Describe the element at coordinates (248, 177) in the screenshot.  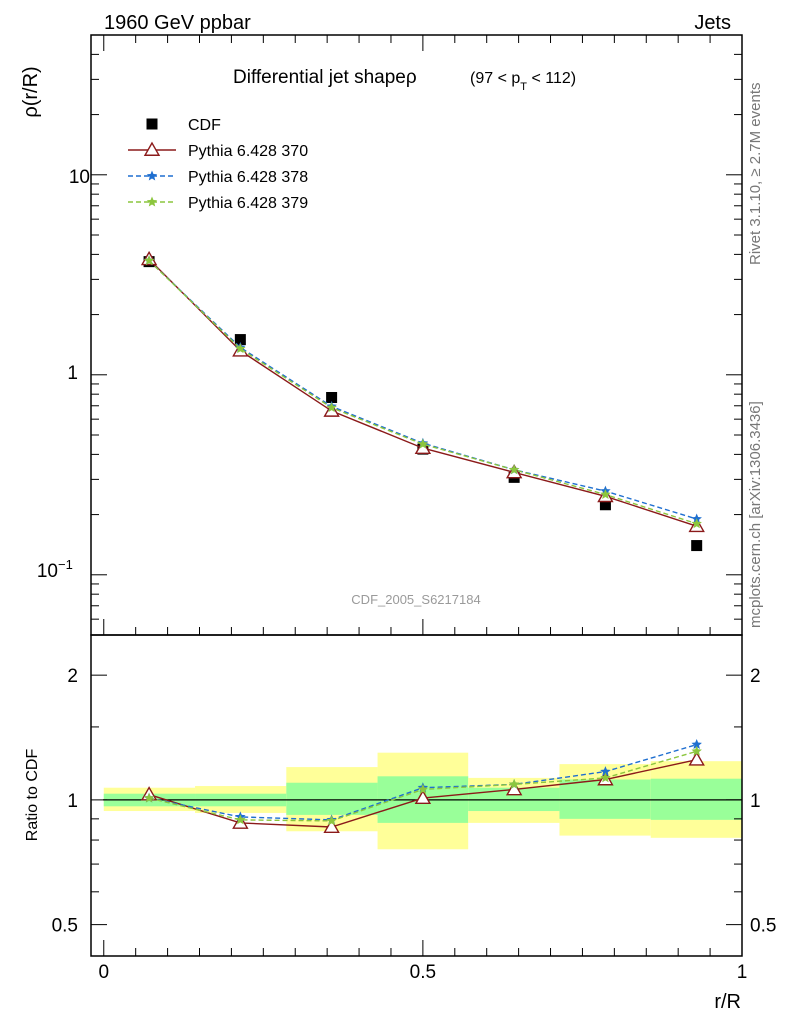
I see `legend-label-pythia-6-428-378: Pythia 6.428 378` at that location.